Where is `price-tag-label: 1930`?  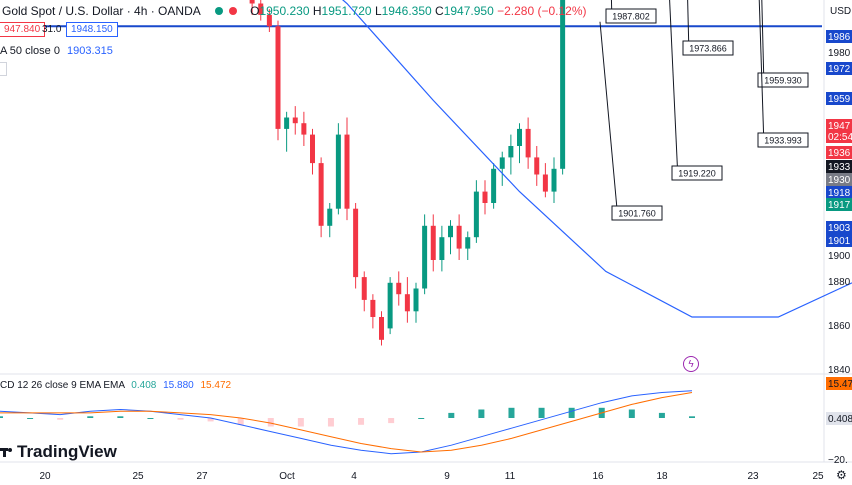
price-tag-label: 1930 is located at coordinates (839, 180).